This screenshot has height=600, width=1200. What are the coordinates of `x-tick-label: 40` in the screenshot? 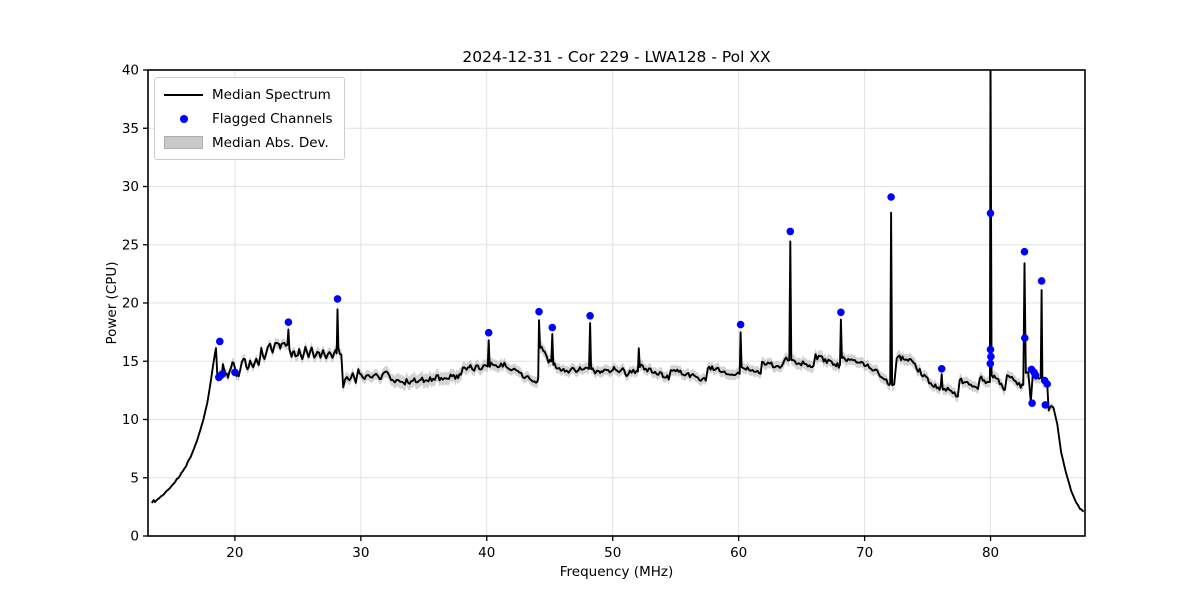 It's located at (486, 553).